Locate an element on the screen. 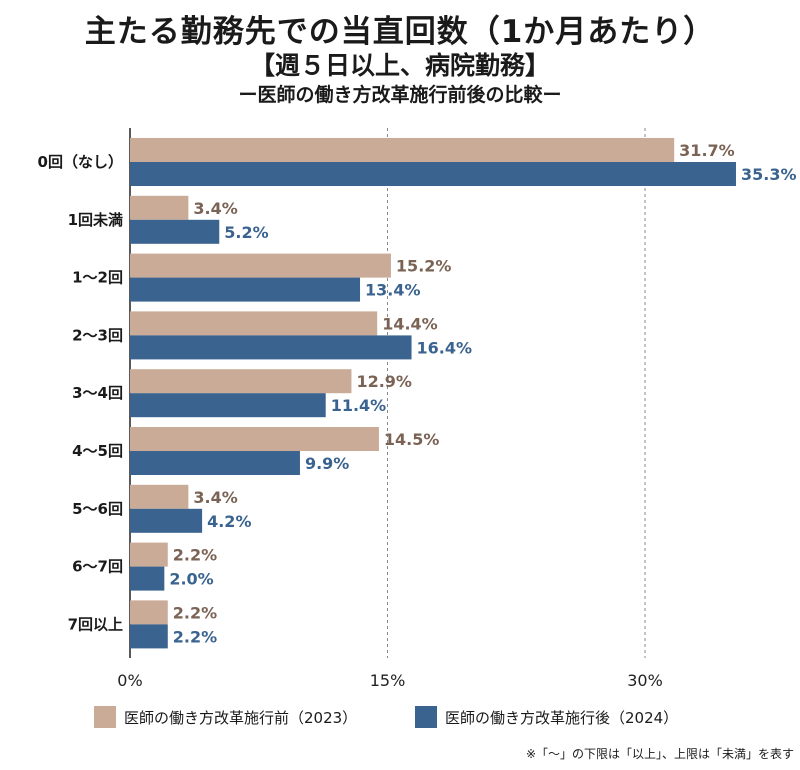 Image resolution: width=800 pixels, height=770 pixels. legend-item-after: 医師の働き方改革施行後（2024） is located at coordinates (546, 717).